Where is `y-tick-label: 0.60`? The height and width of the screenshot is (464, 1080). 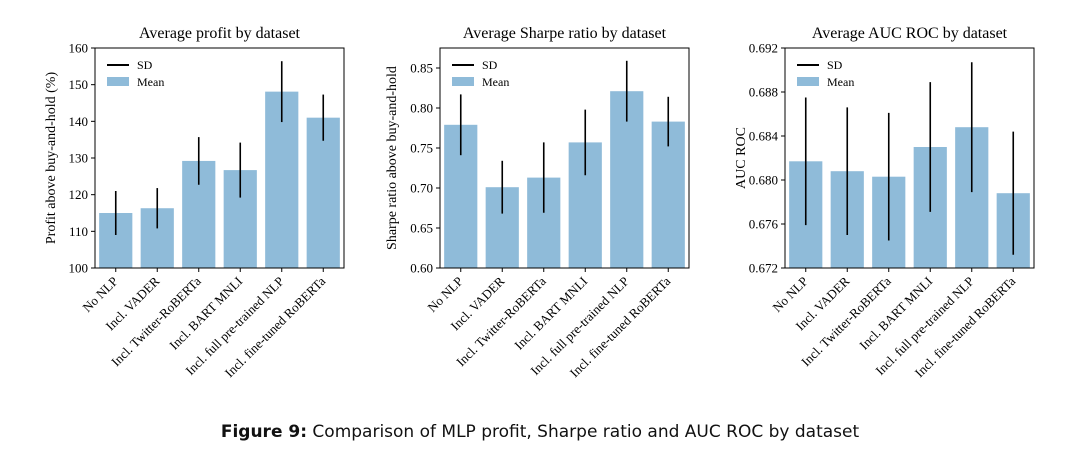
y-tick-label: 0.60 is located at coordinates (421, 268).